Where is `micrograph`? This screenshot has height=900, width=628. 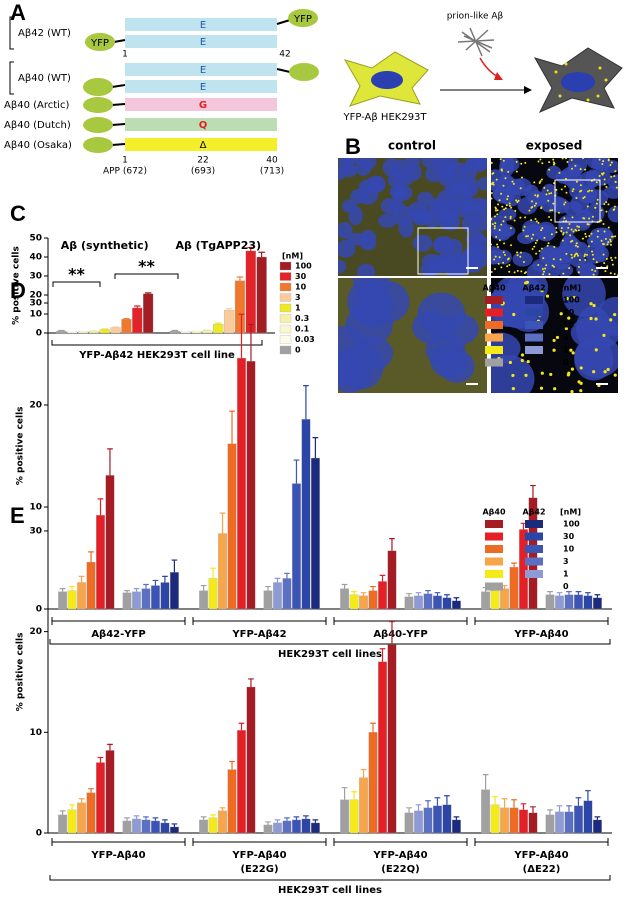 micrograph is located at coordinates (554, 217).